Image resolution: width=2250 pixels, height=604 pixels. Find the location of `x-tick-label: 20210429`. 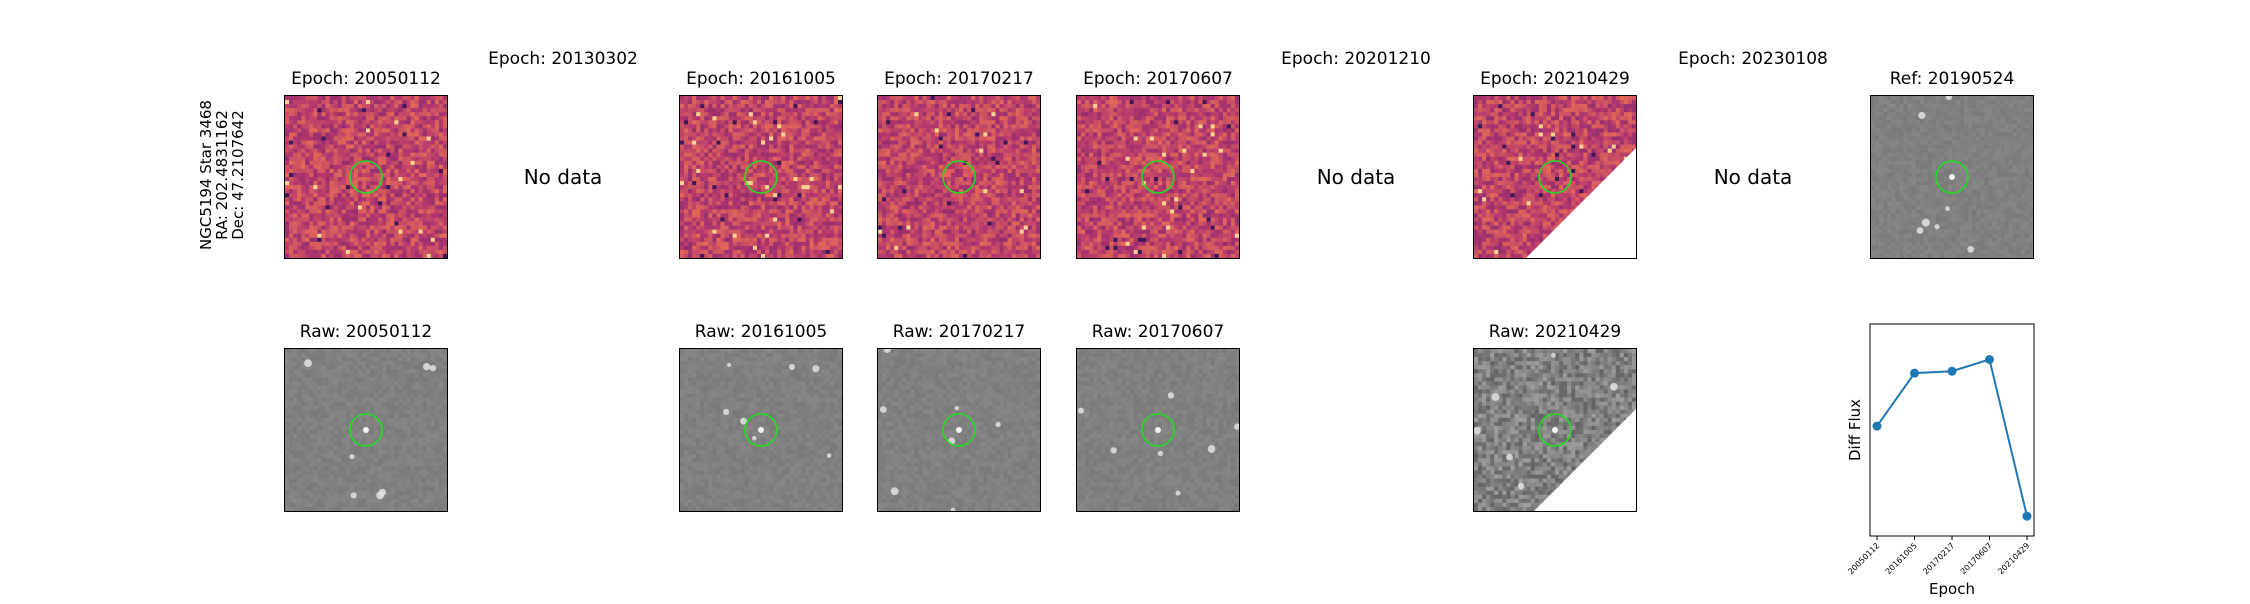

x-tick-label: 20210429 is located at coordinates (2013, 558).